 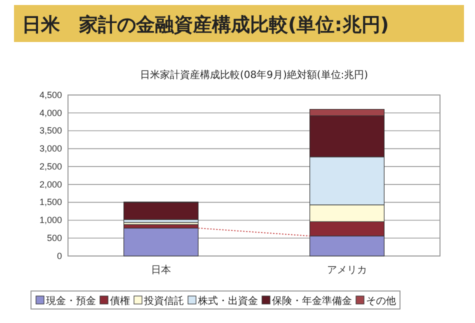 I want to click on legend-label: 投資信託, so click(x=163, y=301).